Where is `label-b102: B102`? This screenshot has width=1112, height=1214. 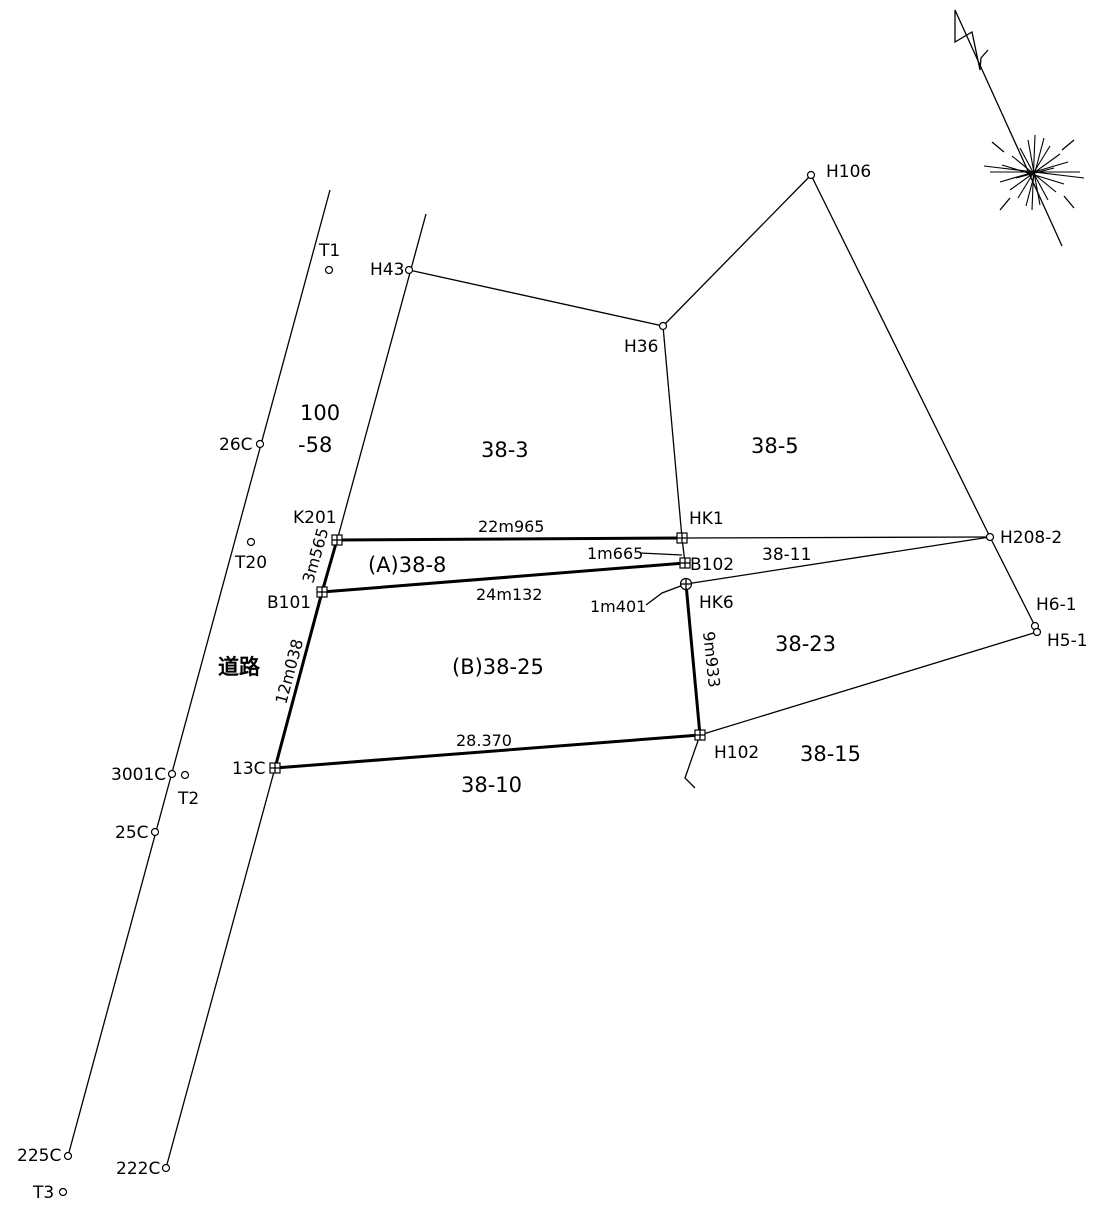
label-b102: B102 is located at coordinates (712, 565).